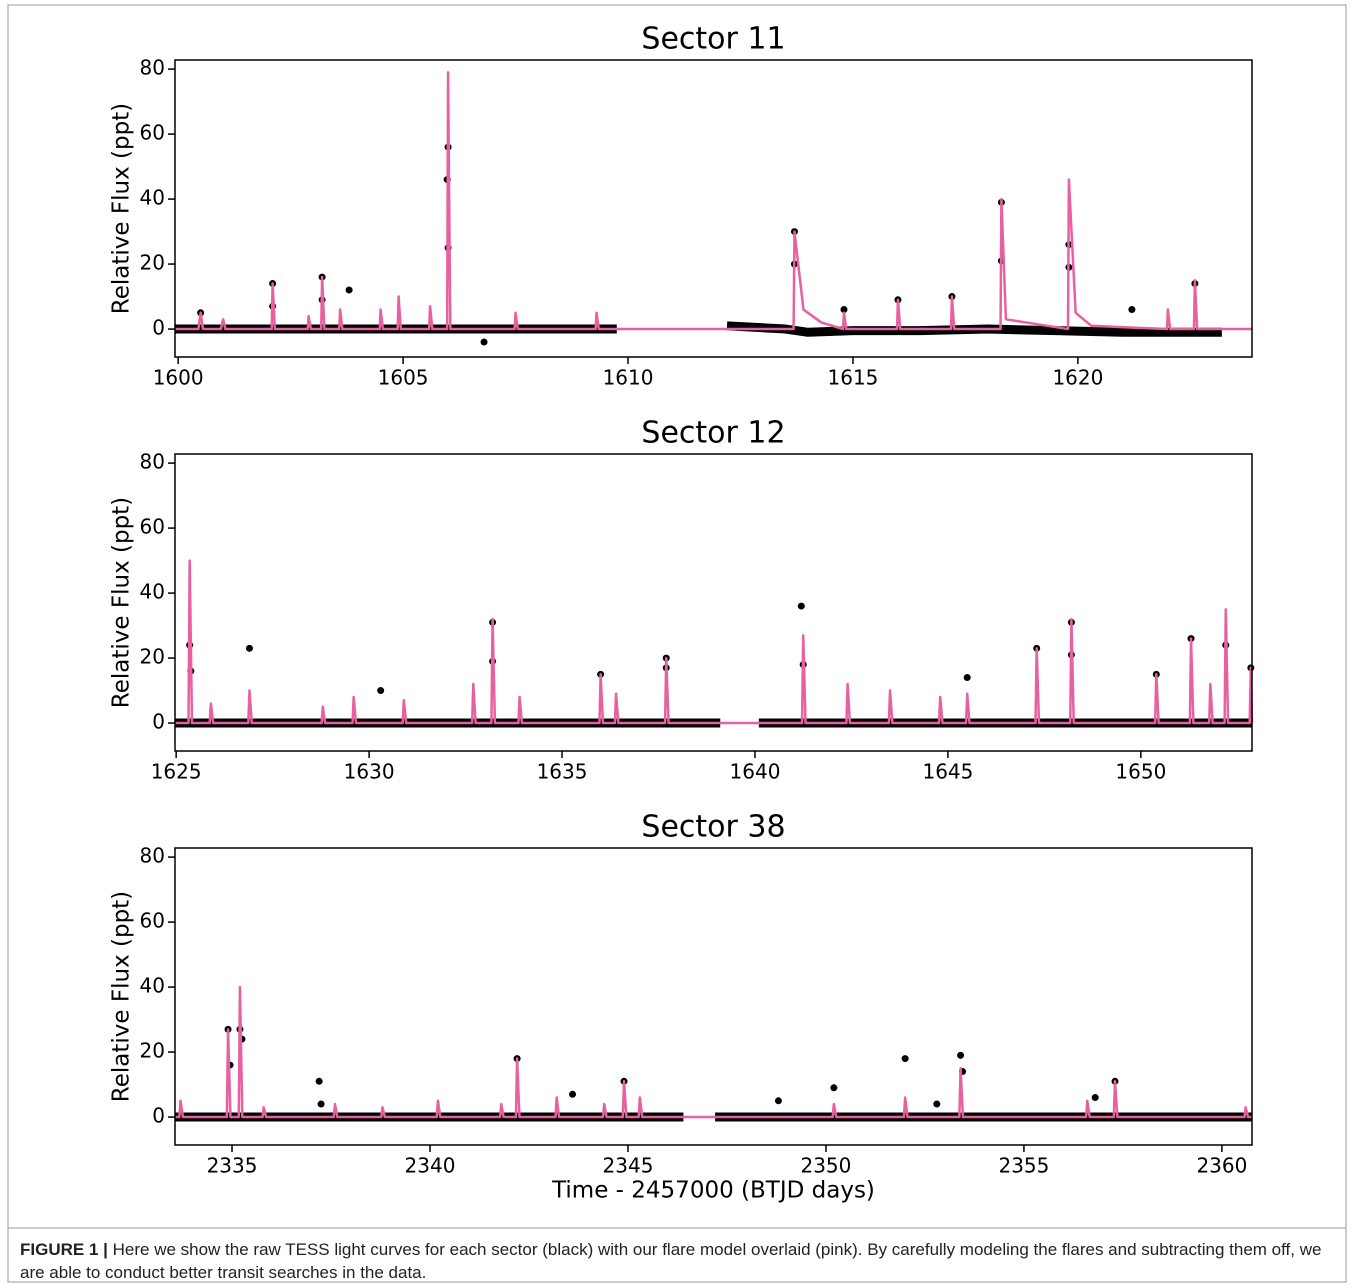  What do you see at coordinates (713, 1191) in the screenshot?
I see `x-axis-label: Time - 2457000 (BTJD days)` at bounding box center [713, 1191].